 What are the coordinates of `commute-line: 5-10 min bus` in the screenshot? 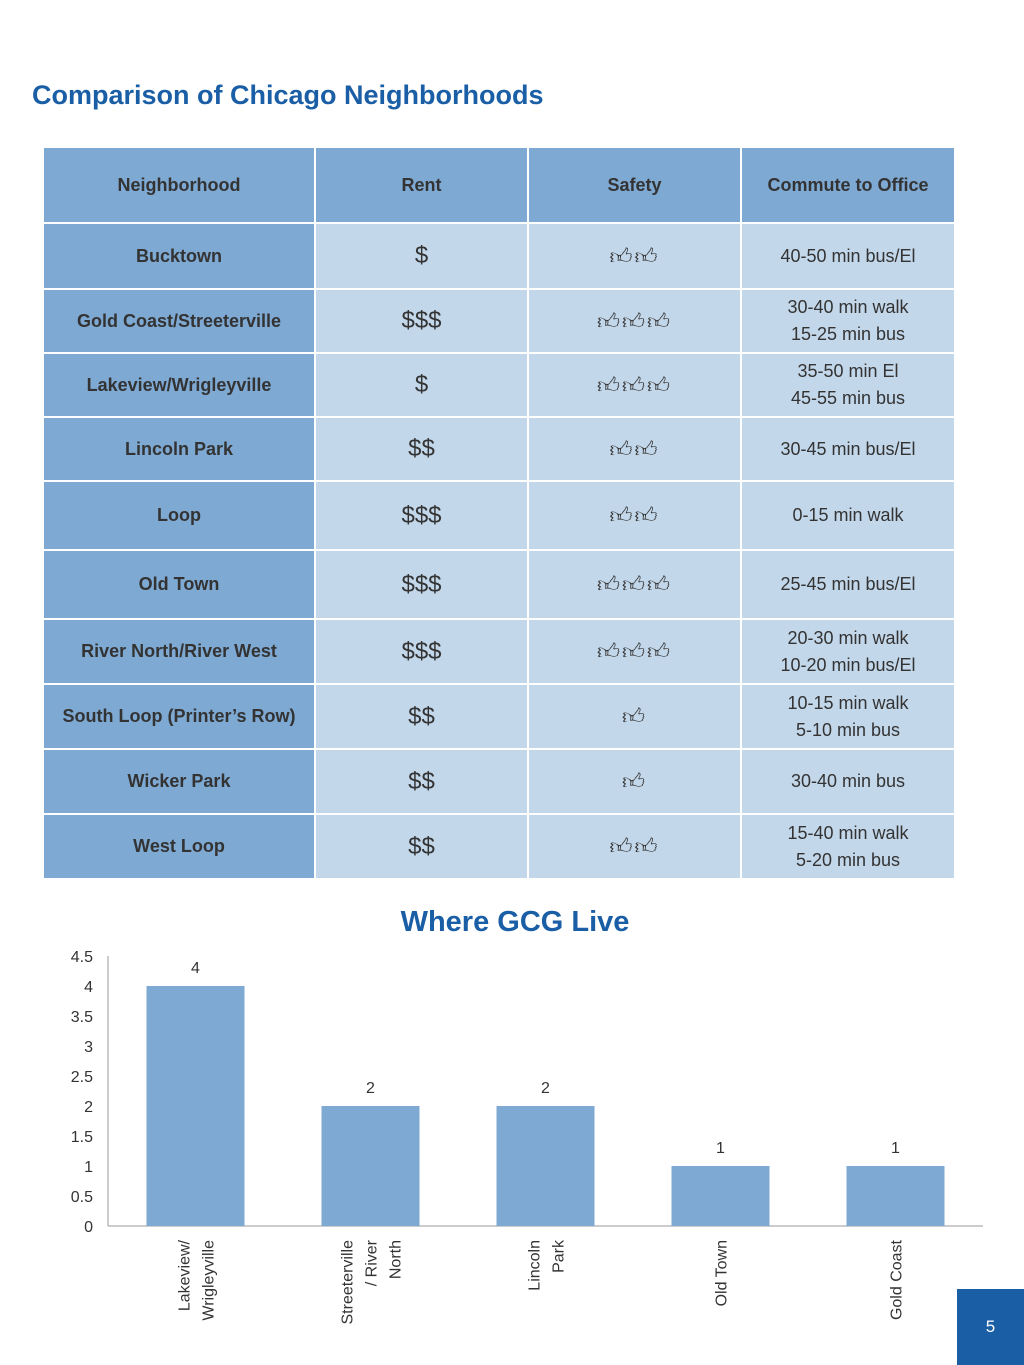 It's located at (848, 729).